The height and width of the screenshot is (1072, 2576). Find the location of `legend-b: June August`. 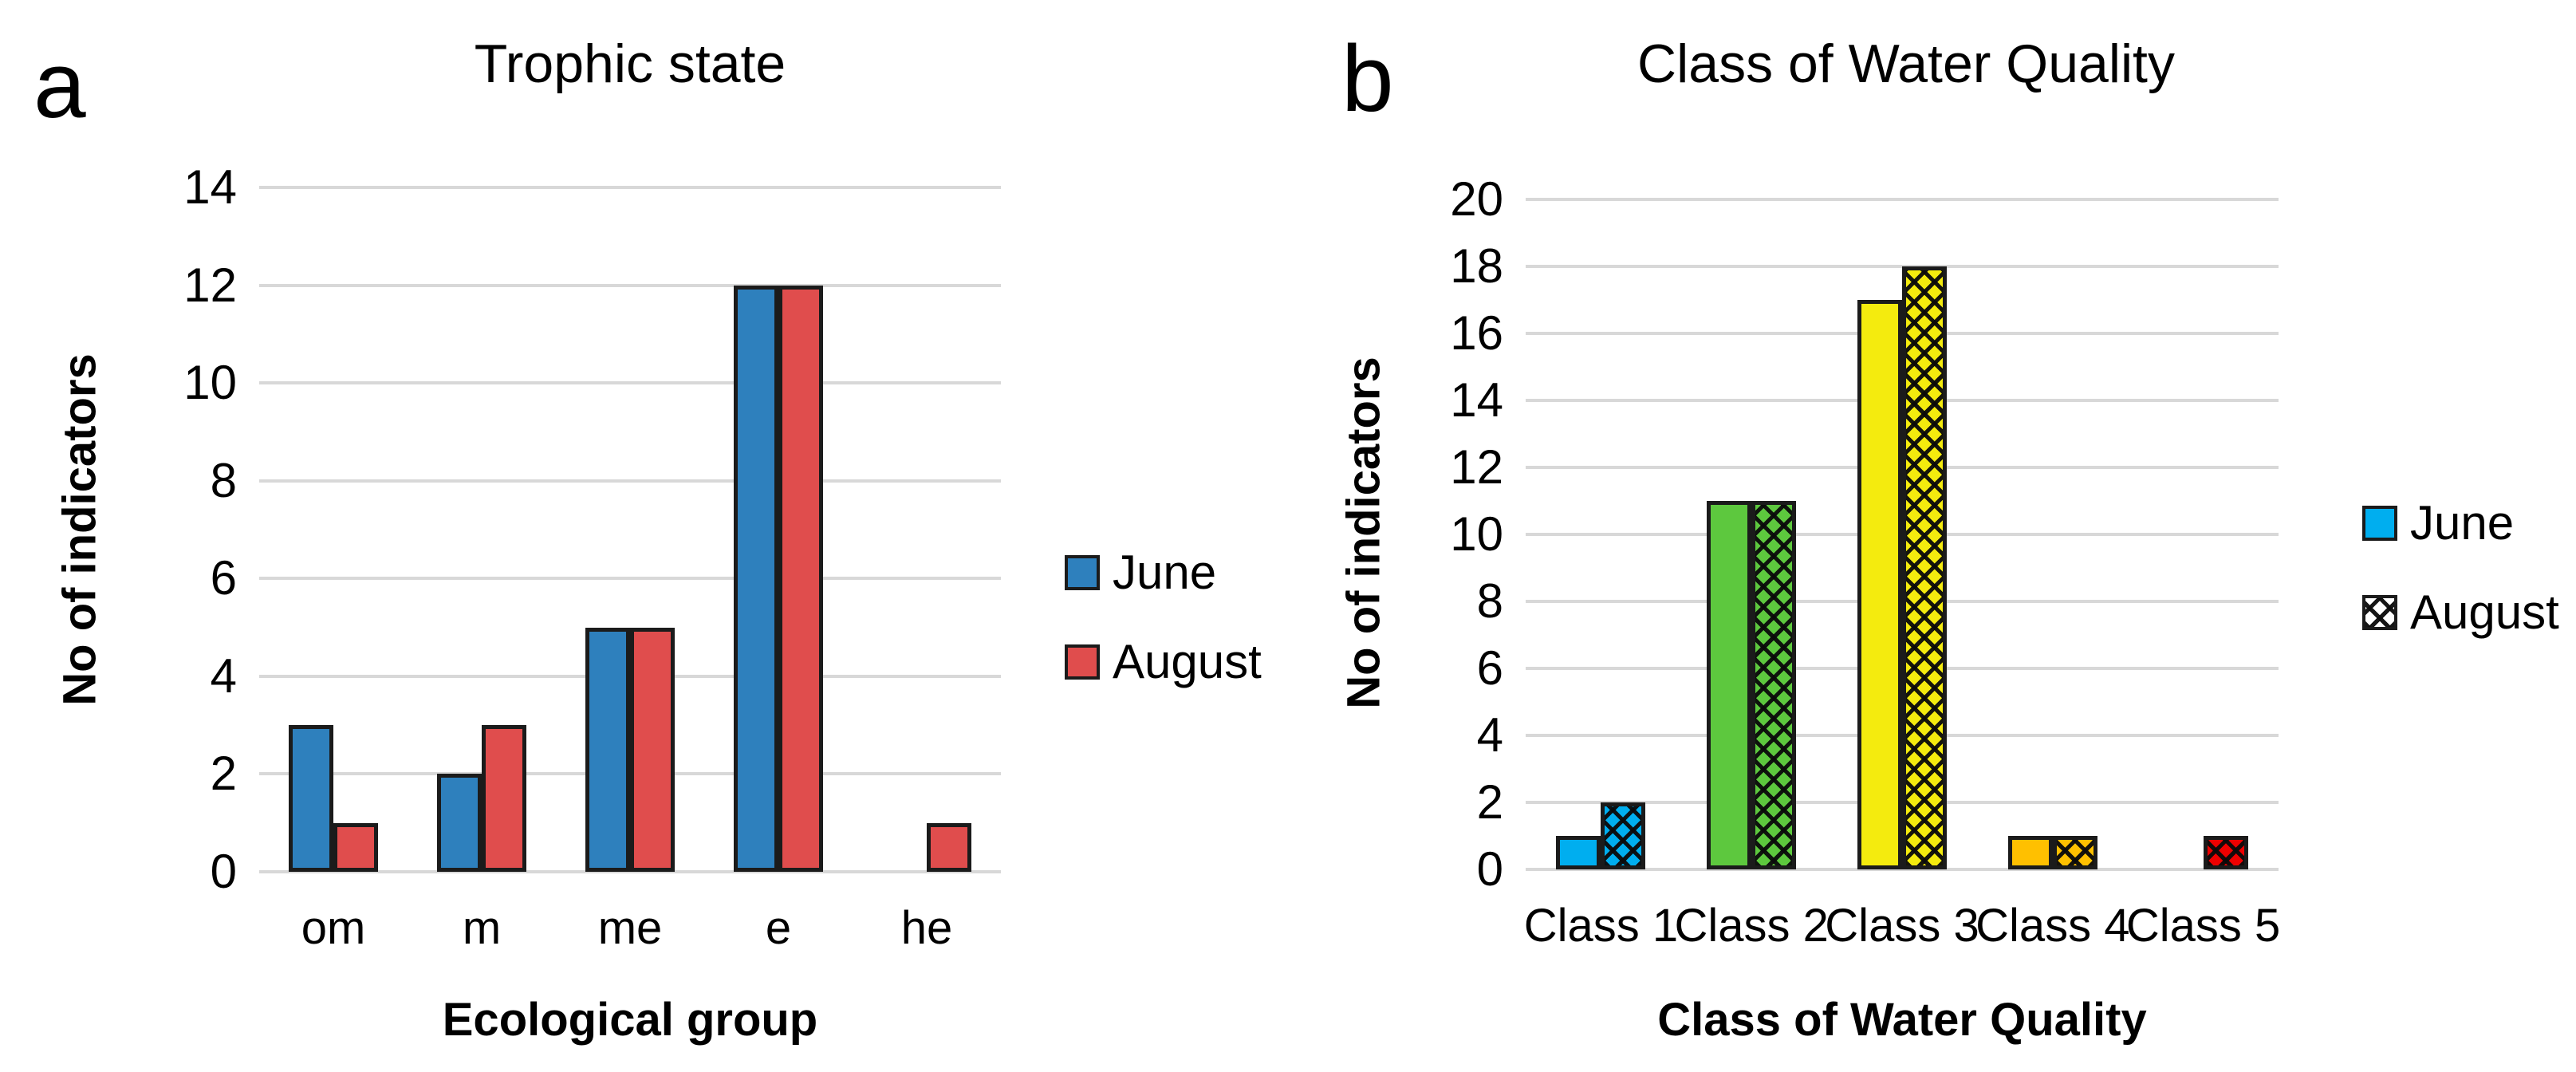

legend-b: June August is located at coordinates (2460, 568).